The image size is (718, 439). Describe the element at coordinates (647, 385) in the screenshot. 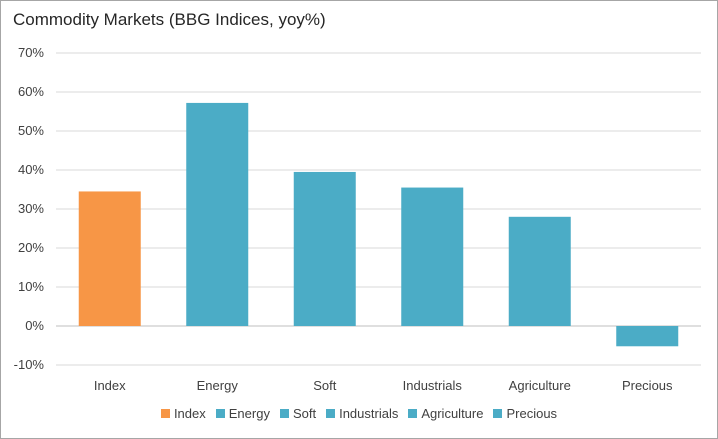

I see `x-tick-label: Precious` at that location.